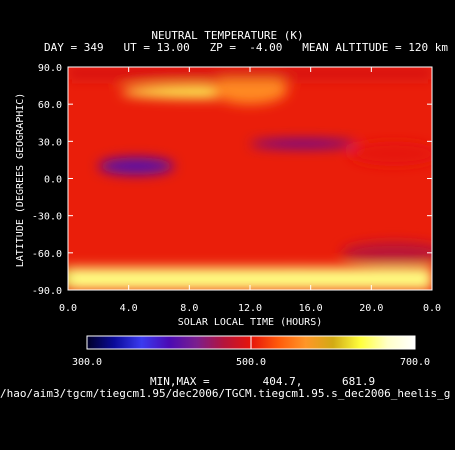 This screenshot has width=455, height=450. Describe the element at coordinates (50, 105) in the screenshot. I see `y-tick-label: 60.0` at that location.